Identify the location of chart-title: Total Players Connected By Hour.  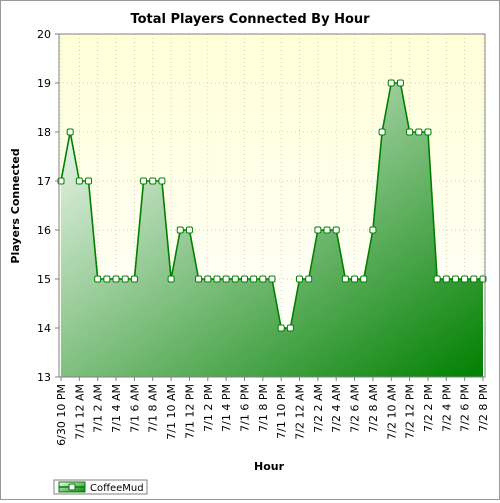
(250, 19).